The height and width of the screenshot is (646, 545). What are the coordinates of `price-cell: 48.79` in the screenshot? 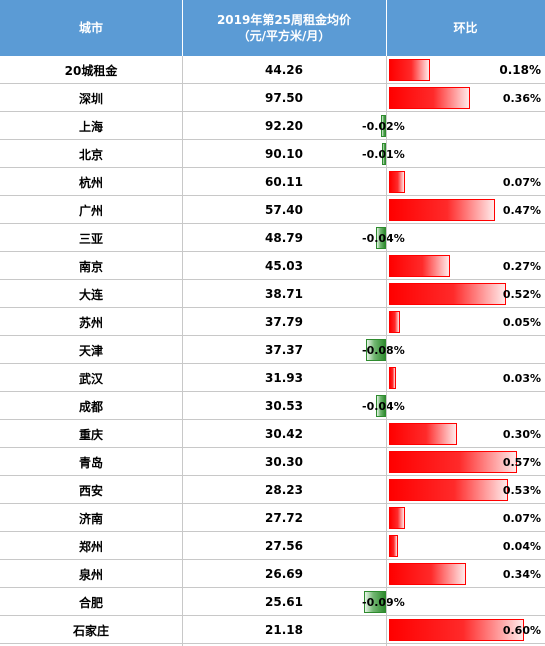 It's located at (284, 238).